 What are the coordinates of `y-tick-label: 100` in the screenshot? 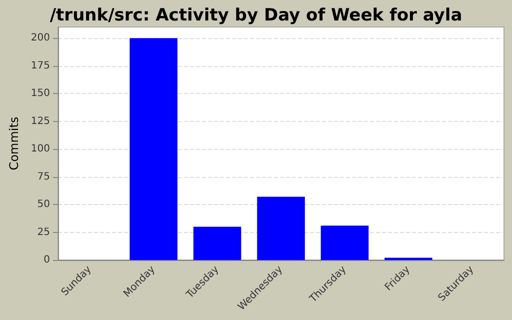 It's located at (40, 149).